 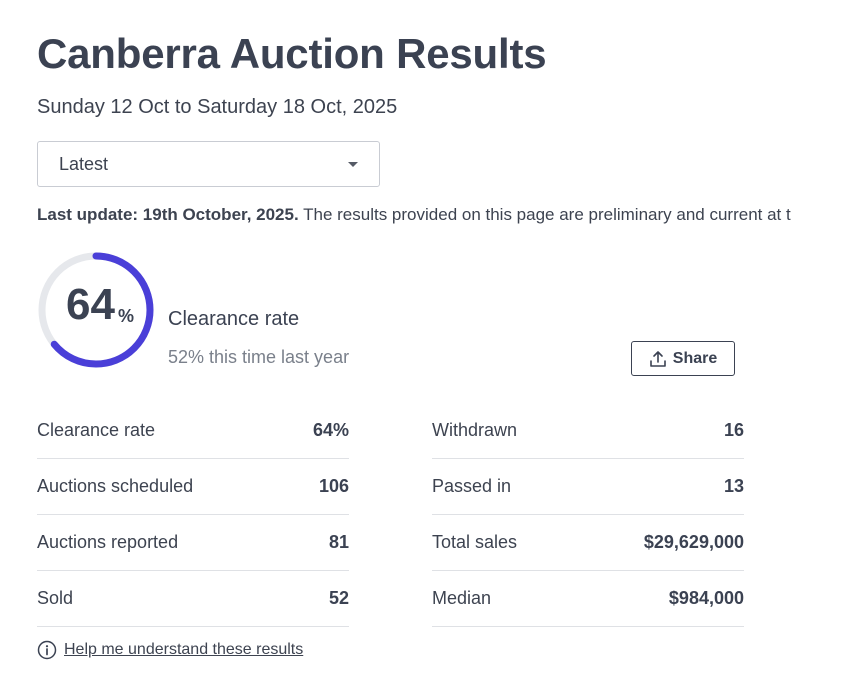 I want to click on stat-row-total-sales: Total sales $29,629,000, so click(x=588, y=543).